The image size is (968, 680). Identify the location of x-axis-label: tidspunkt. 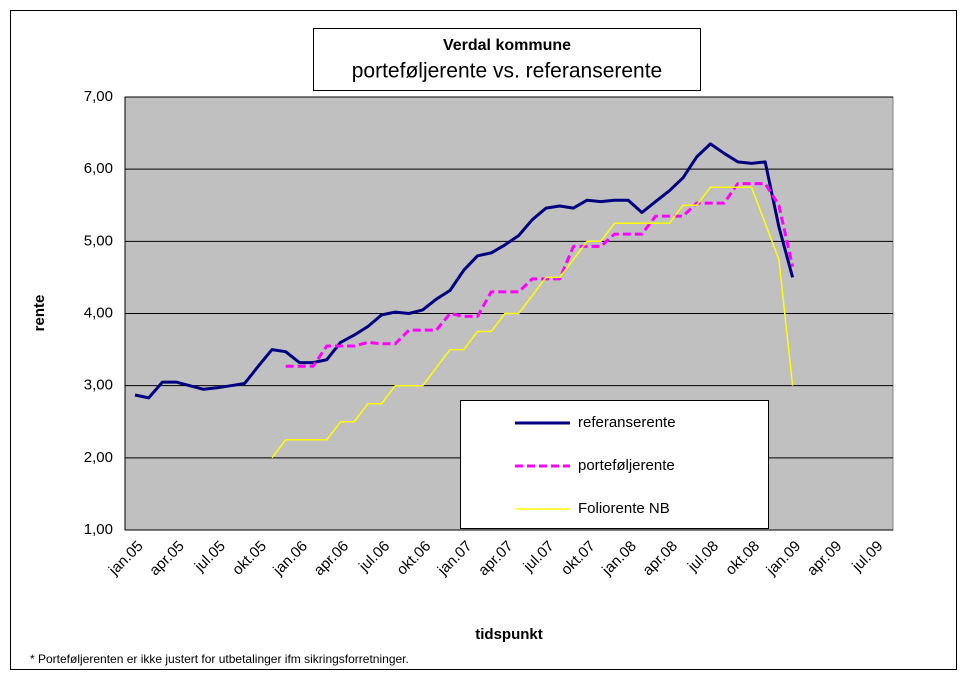
(509, 634).